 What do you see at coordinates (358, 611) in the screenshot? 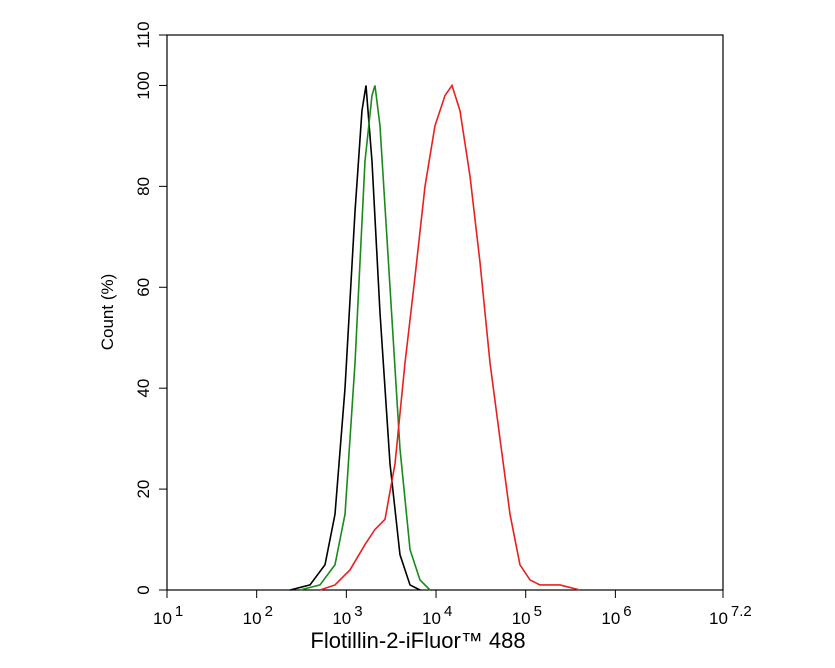
I see `x-tick-exponent: 3` at bounding box center [358, 611].